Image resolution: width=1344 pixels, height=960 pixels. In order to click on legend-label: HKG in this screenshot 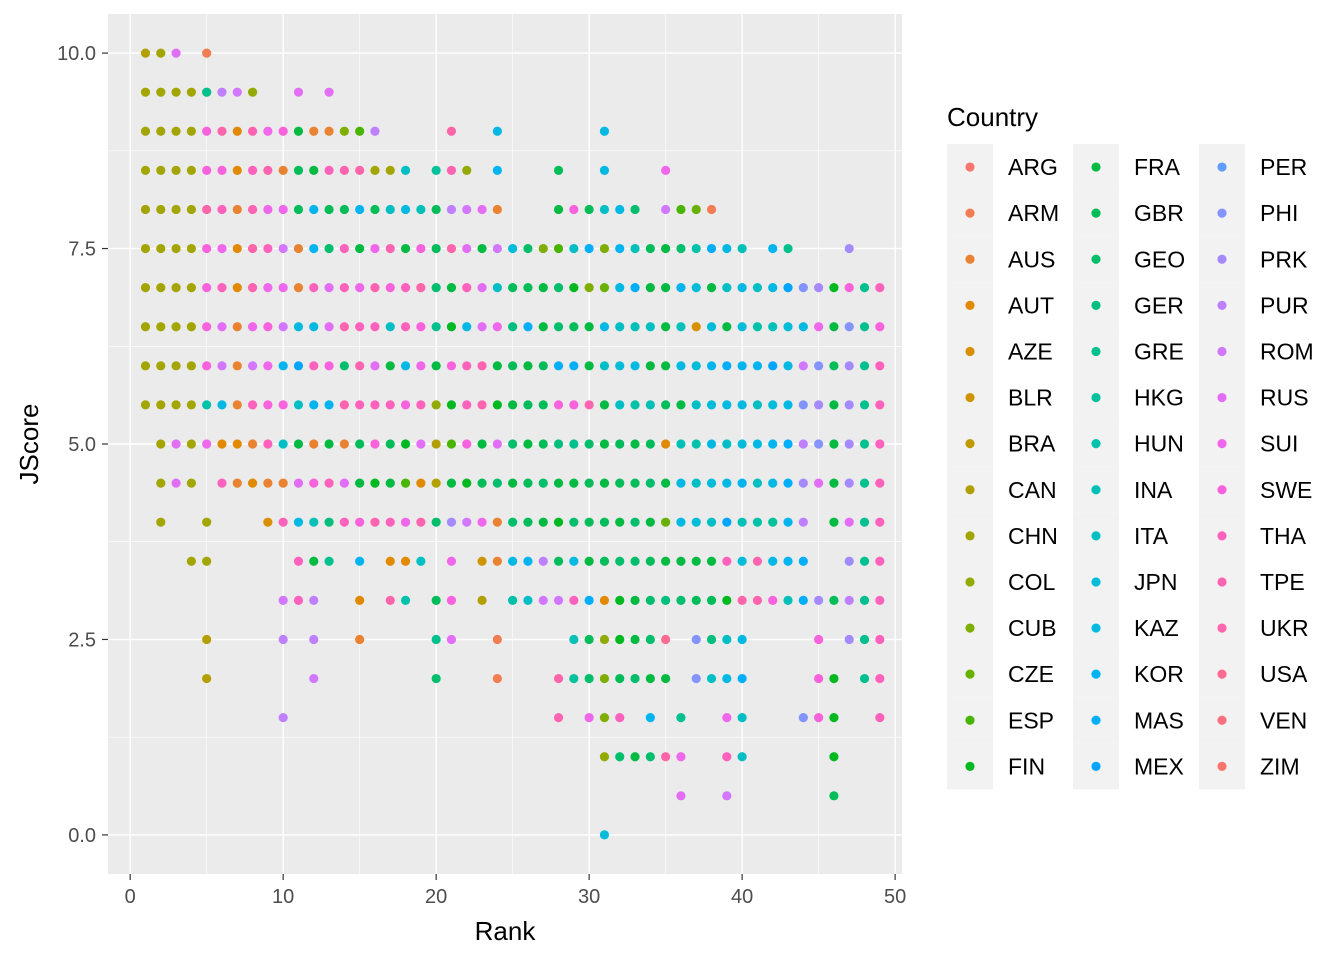, I will do `click(1159, 398)`.